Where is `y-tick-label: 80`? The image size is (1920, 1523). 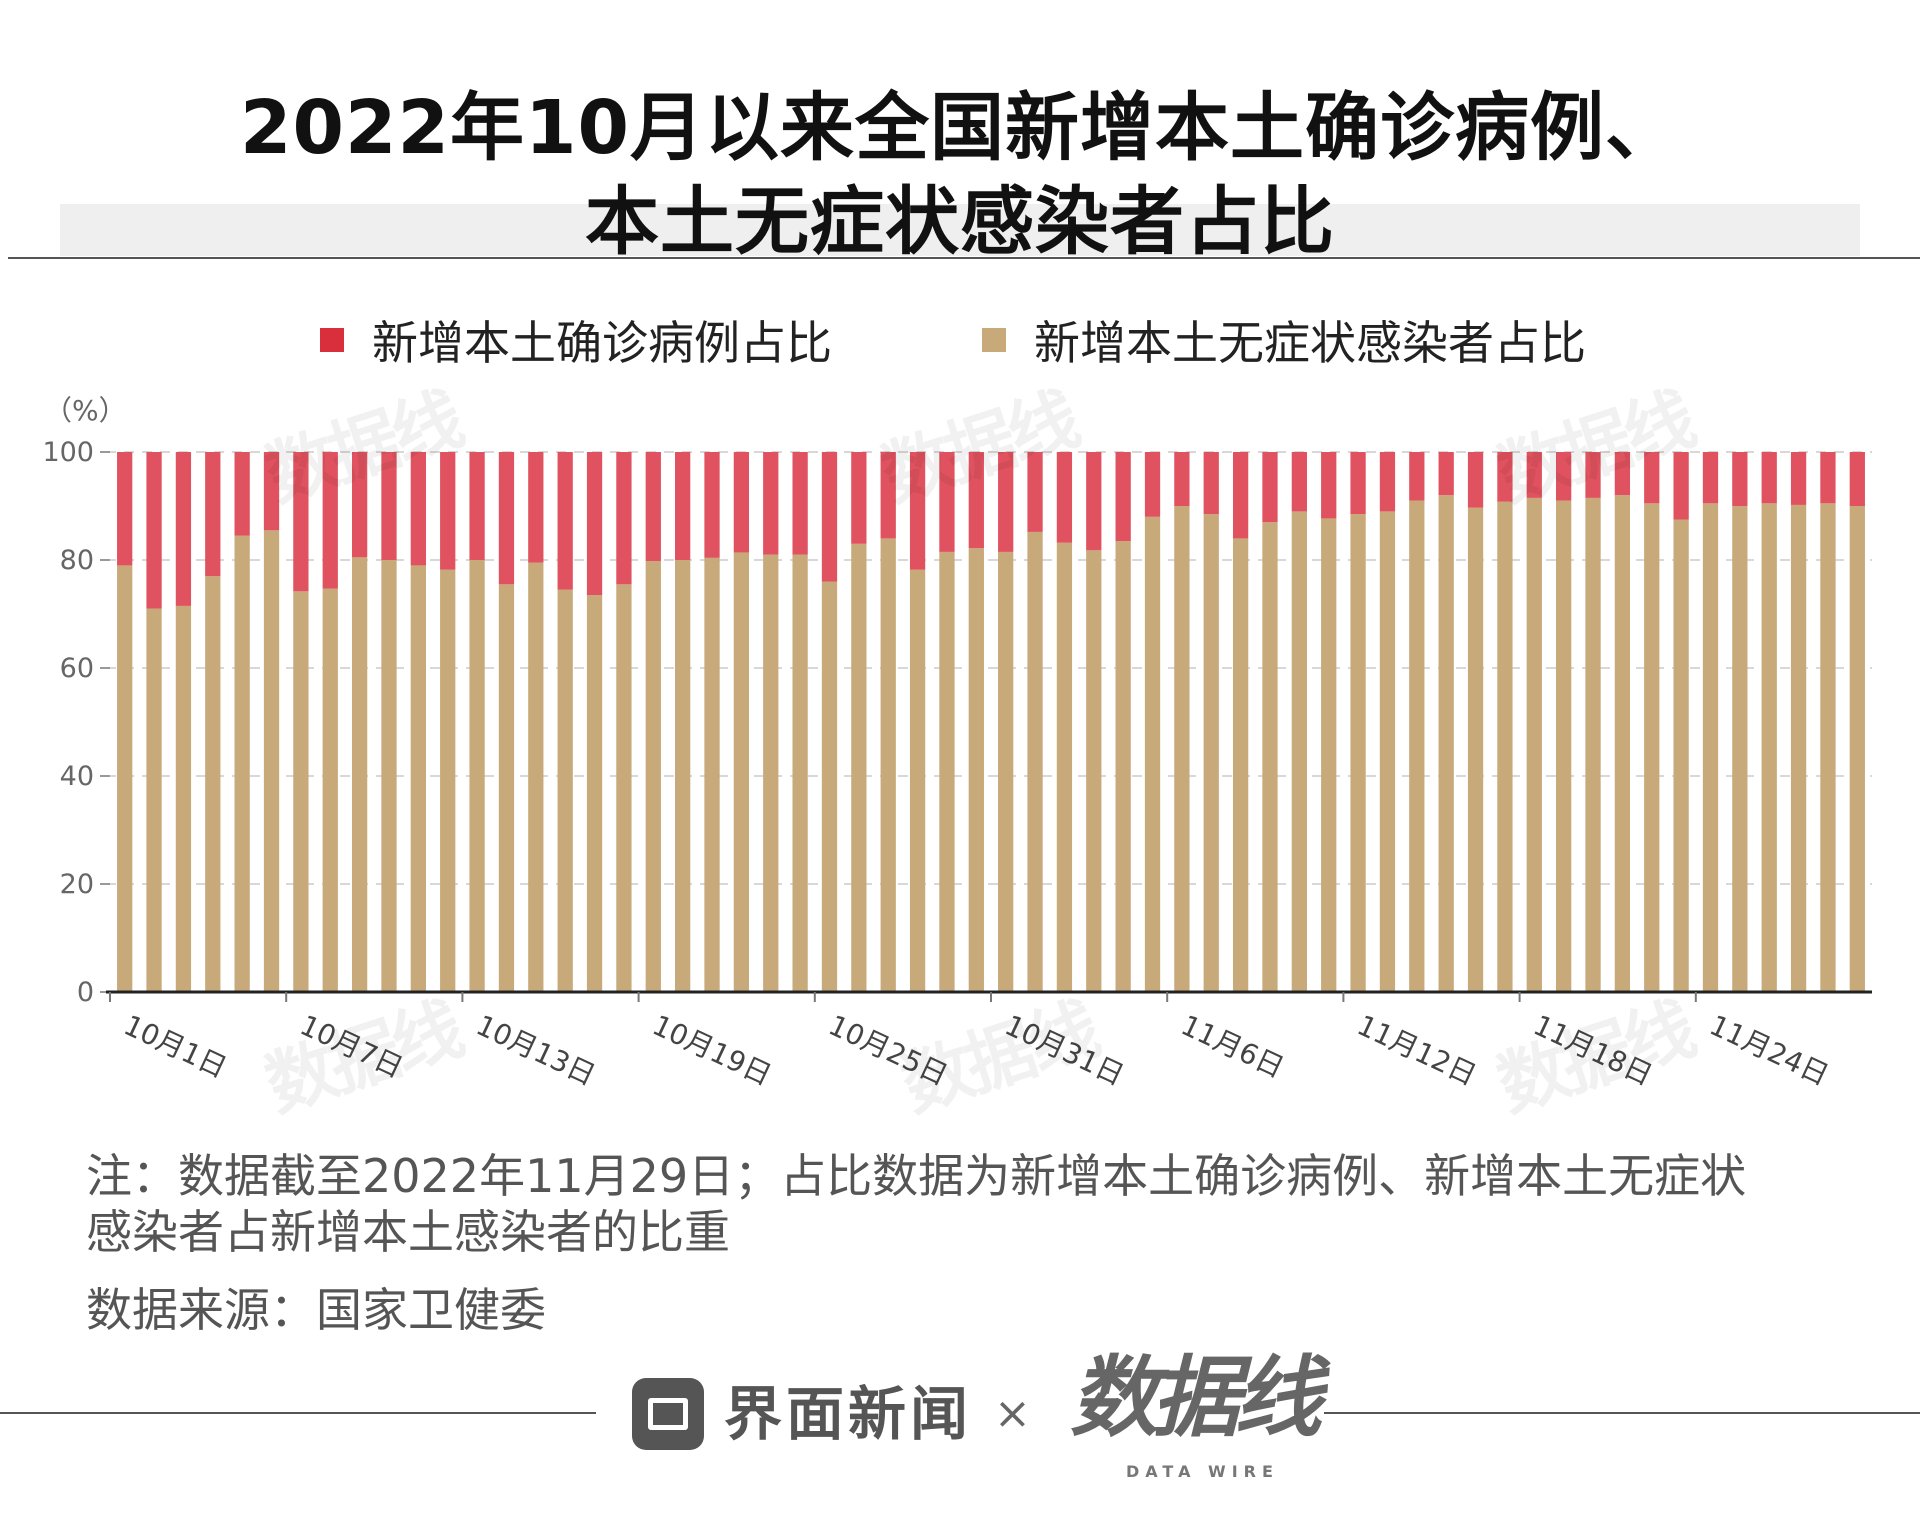
y-tick-label: 80 is located at coordinates (77, 560).